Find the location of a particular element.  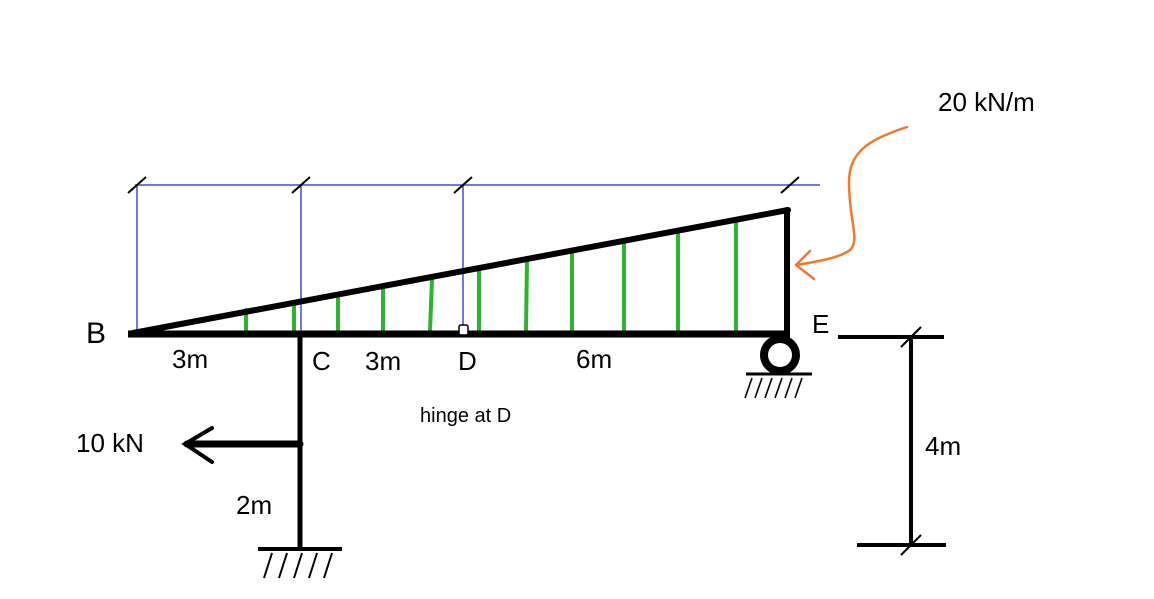

point-load-arrowhead is located at coordinates (197, 445).